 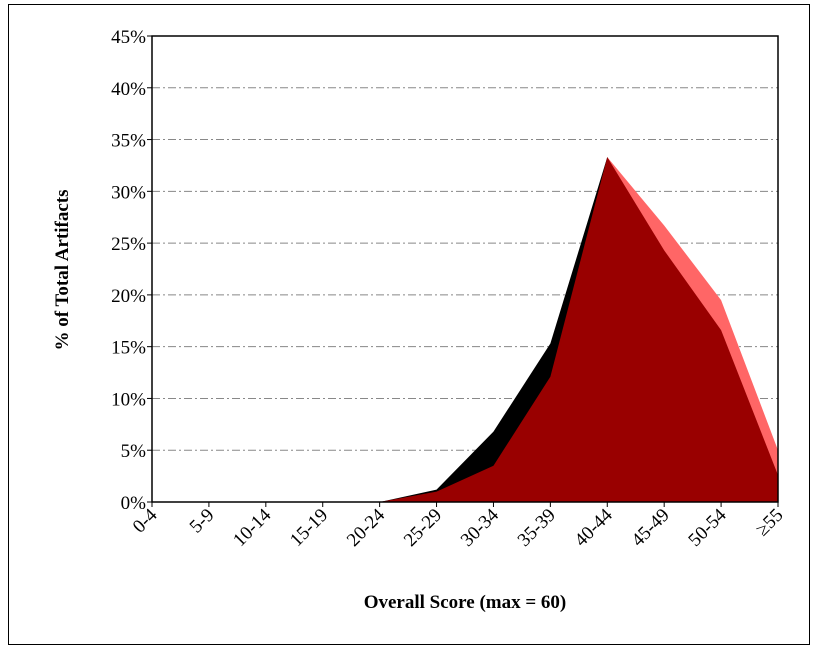 I want to click on x-axis-title: Overall Score (max = 60), so click(x=465, y=602).